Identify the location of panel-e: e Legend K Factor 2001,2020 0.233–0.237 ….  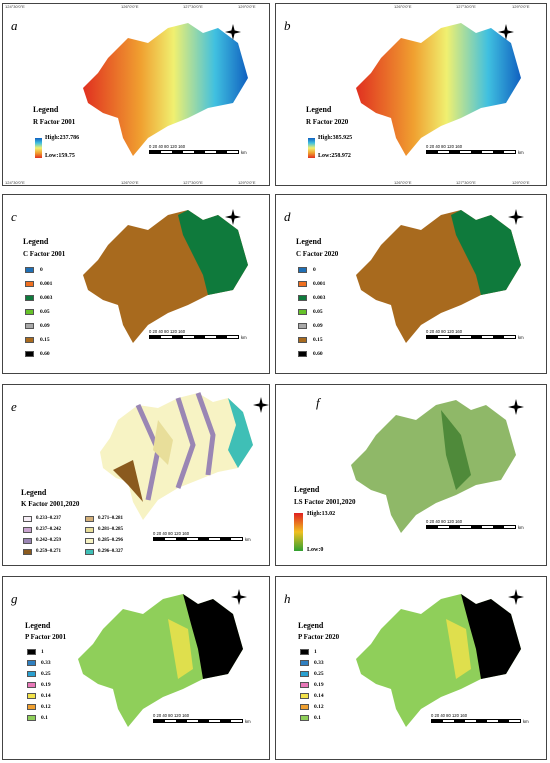
(136, 475).